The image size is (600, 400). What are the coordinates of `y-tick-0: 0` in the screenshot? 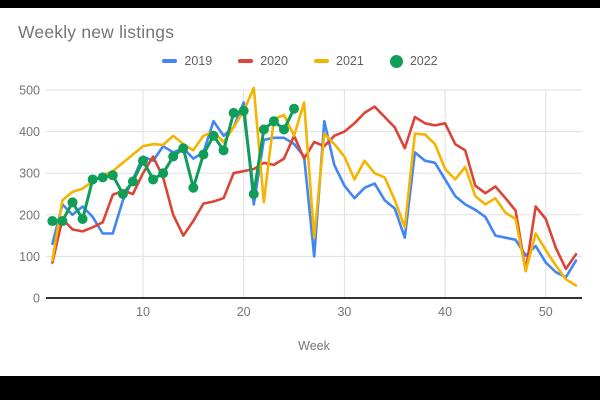 It's located at (36, 299).